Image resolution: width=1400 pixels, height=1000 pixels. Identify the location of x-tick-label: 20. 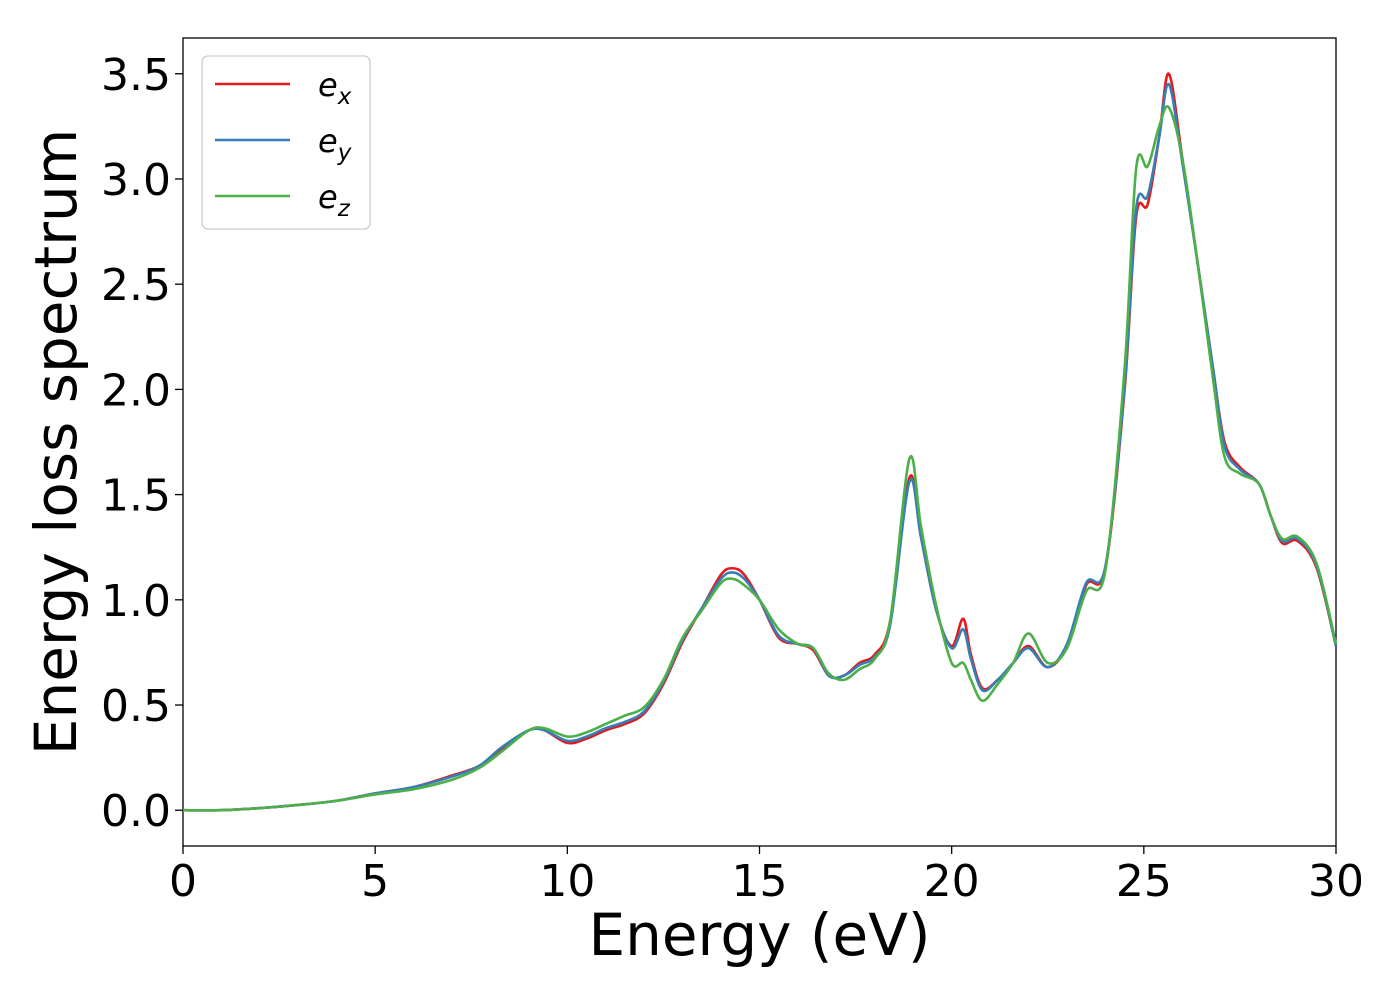
(952, 881).